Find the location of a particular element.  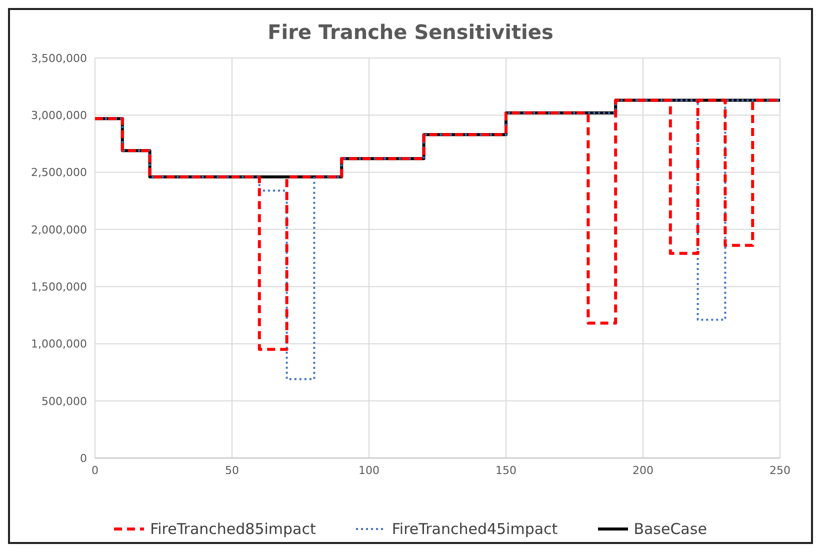

y-tick-label: 3,000,000 is located at coordinates (59, 115).